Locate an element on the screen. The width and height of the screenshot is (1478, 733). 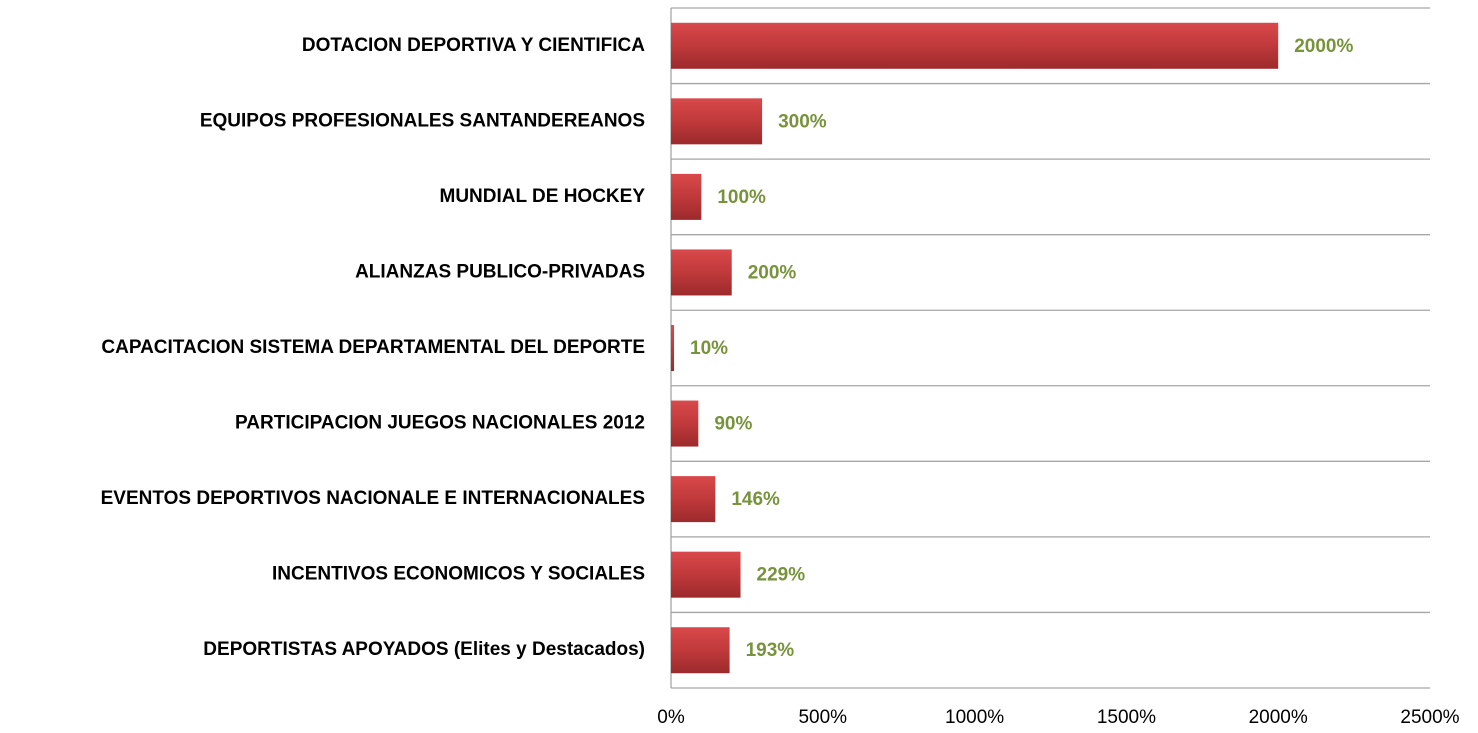
x-tick-label: 1500% is located at coordinates (1126, 717).